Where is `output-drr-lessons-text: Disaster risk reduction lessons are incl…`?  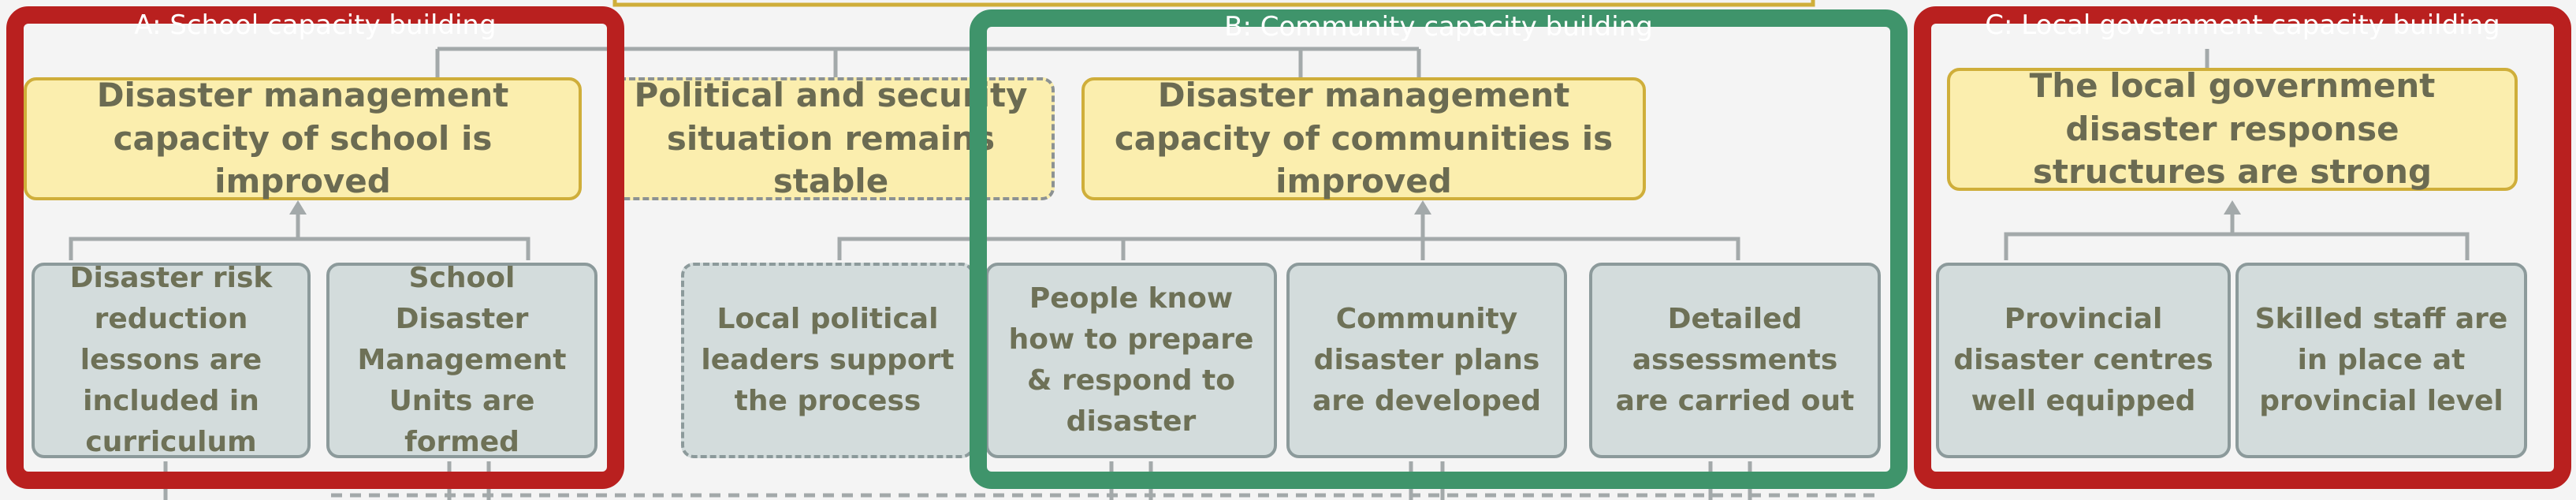 output-drr-lessons-text: Disaster risk reduction lessons are incl… is located at coordinates (171, 360).